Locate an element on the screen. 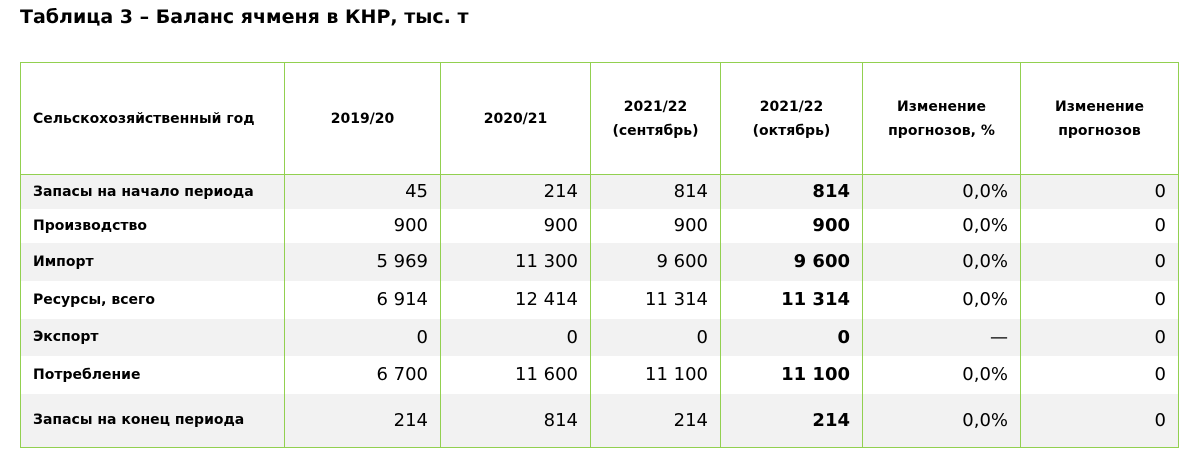  row-label: Импорт is located at coordinates (152, 261).